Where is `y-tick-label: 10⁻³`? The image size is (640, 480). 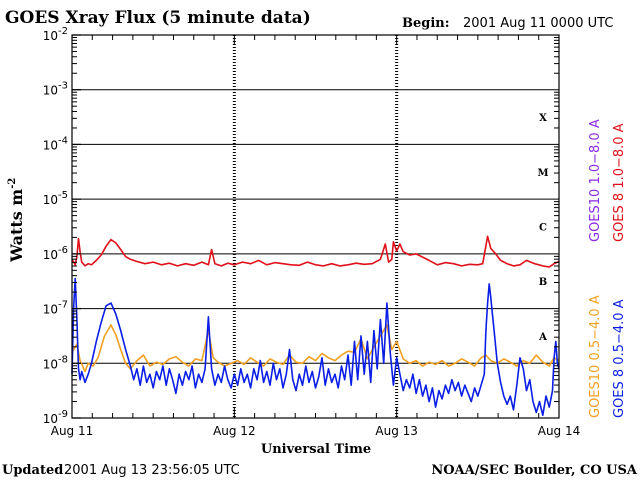
y-tick-label: 10⁻³ is located at coordinates (55, 89).